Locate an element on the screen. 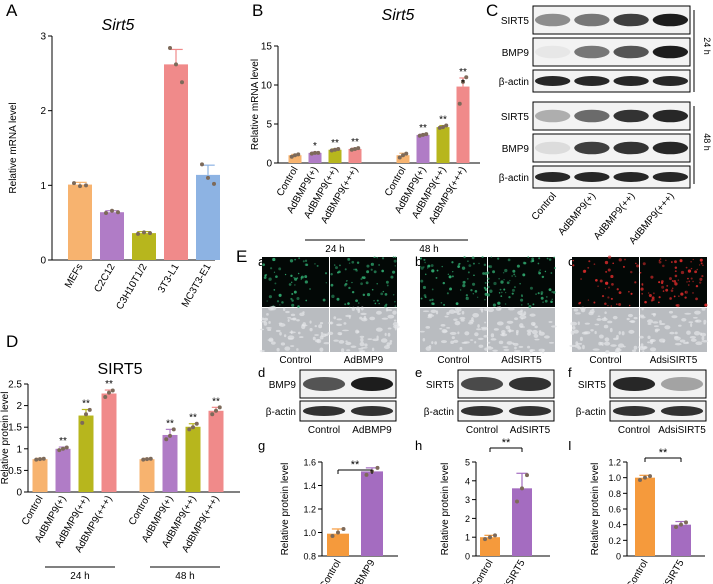  panel-label-c: c is located at coordinates (571, 261).